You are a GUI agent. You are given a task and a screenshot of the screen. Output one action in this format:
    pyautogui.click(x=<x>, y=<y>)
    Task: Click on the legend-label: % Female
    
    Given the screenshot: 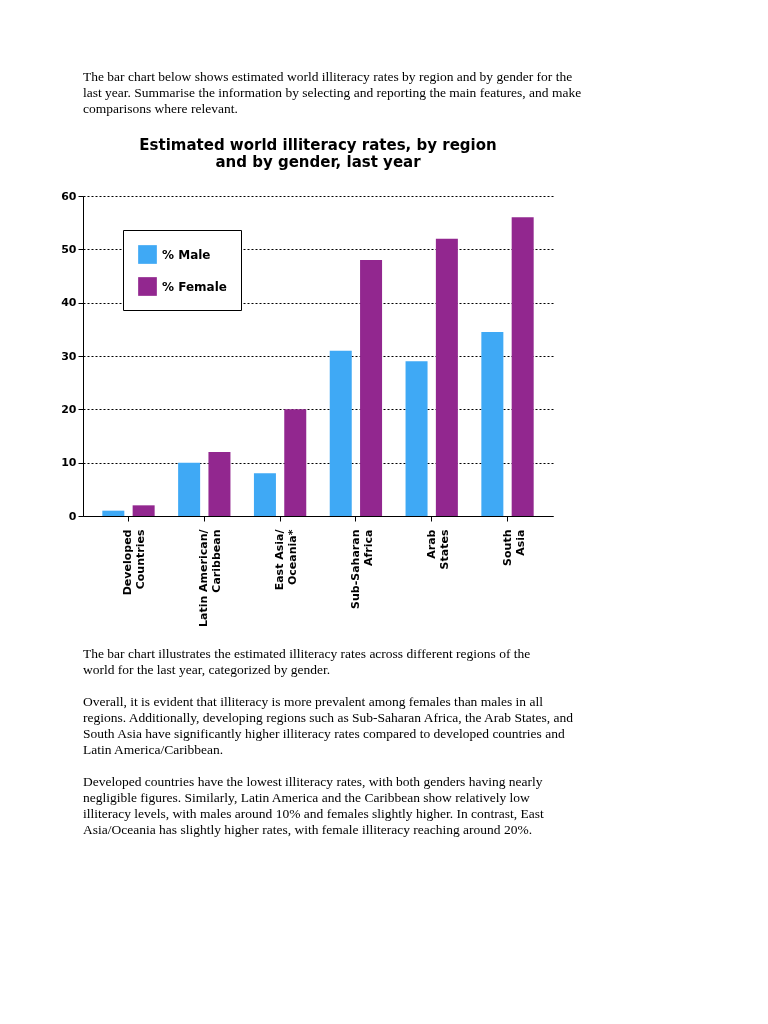 What is the action you would take?
    pyautogui.click(x=194, y=286)
    